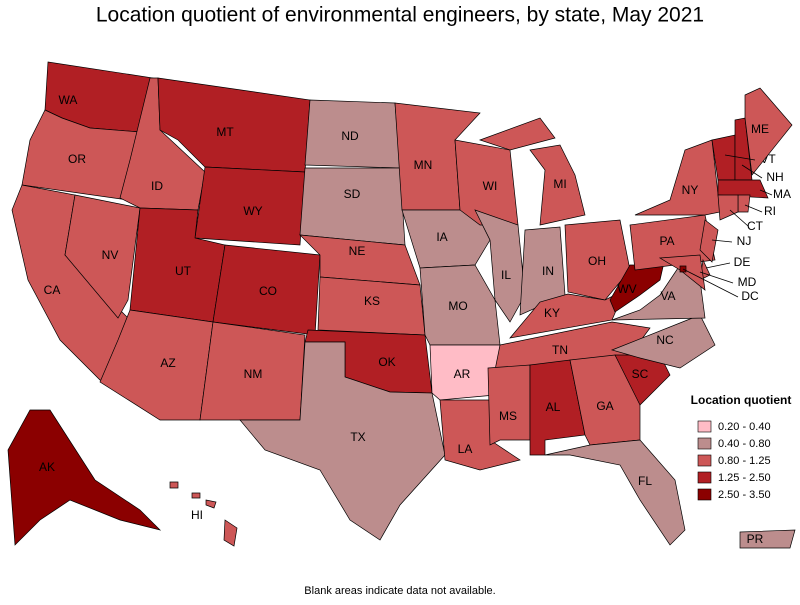 The image size is (800, 605). Describe the element at coordinates (553, 407) in the screenshot. I see `state-label: AL` at that location.